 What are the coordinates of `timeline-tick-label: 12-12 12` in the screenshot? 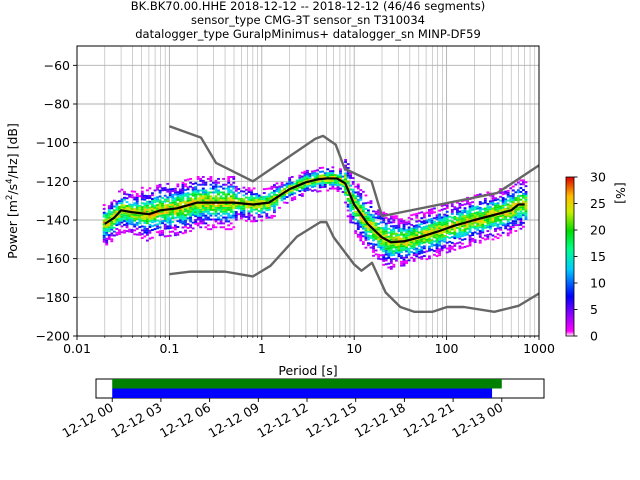 It's located at (282, 420).